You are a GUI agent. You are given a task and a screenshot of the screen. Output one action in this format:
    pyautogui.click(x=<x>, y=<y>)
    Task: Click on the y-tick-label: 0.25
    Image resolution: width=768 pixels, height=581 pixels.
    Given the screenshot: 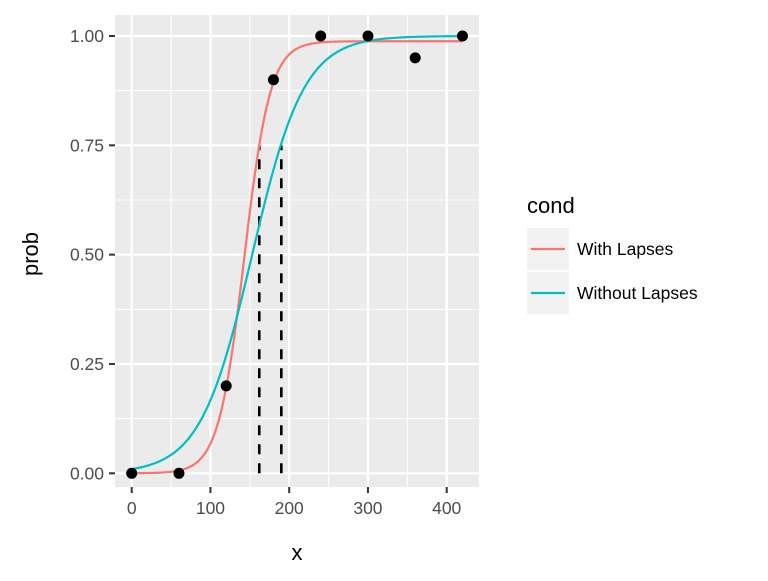 What is the action you would take?
    pyautogui.click(x=87, y=364)
    